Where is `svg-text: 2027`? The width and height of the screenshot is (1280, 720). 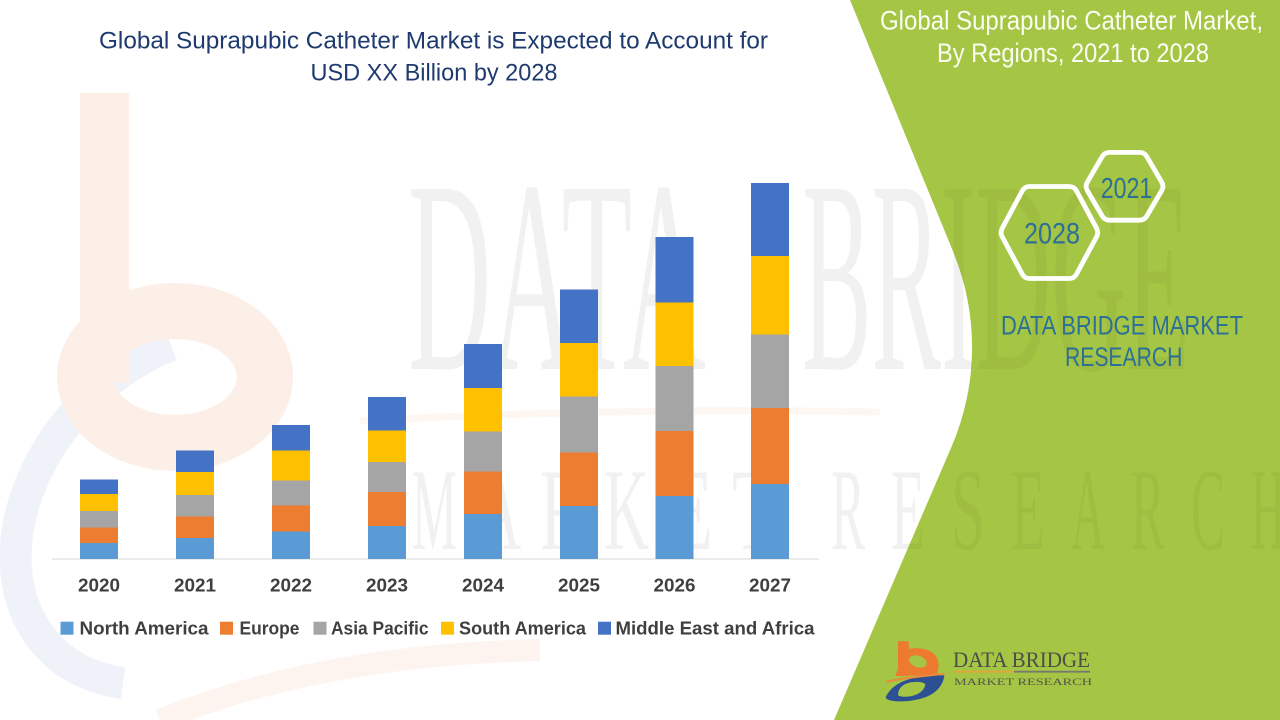
svg-text: 2027 is located at coordinates (770, 585).